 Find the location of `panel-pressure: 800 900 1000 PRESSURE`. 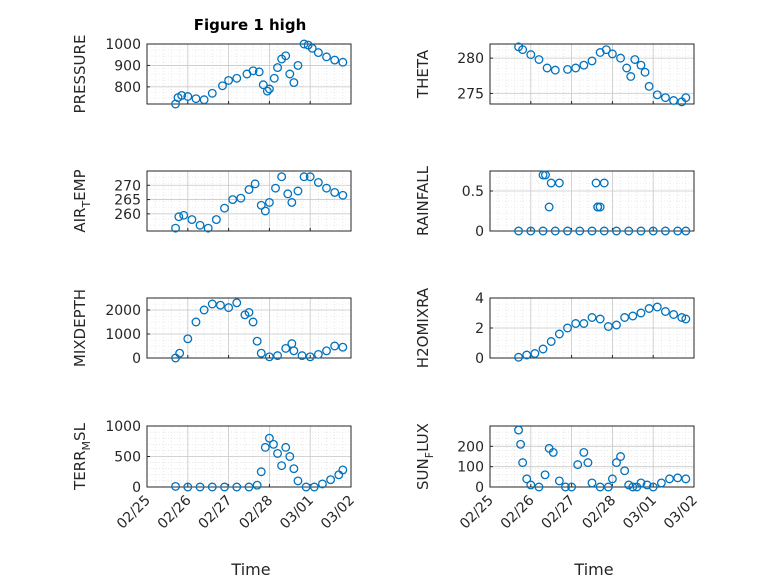

panel-pressure: 800 900 1000 PRESSURE is located at coordinates (211, 74).